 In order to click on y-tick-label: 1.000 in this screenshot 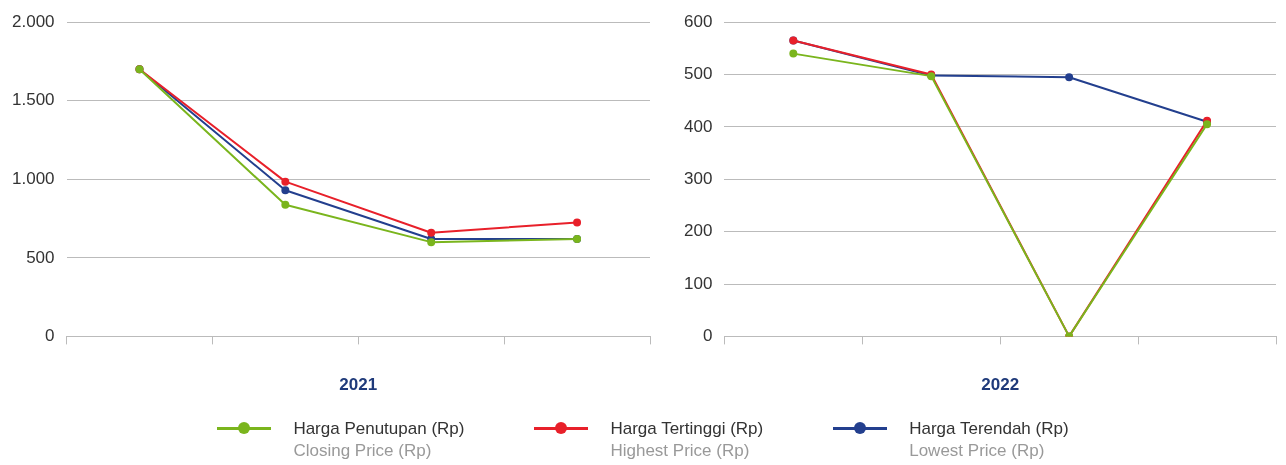, I will do `click(33, 178)`.